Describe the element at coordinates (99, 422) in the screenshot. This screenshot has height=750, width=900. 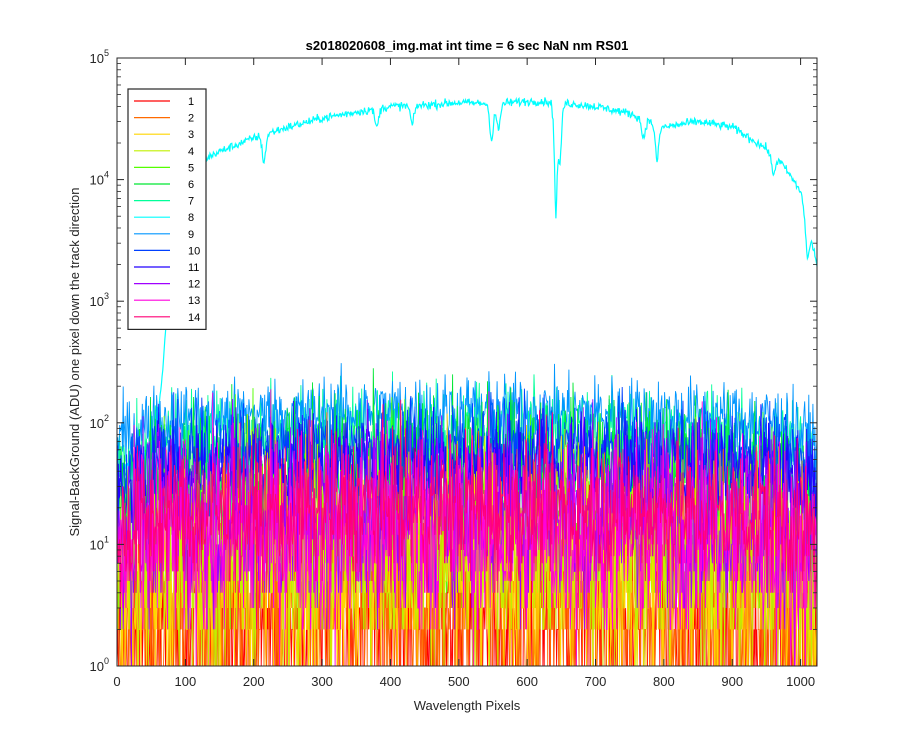
I see `y-tick-label: 10²` at that location.